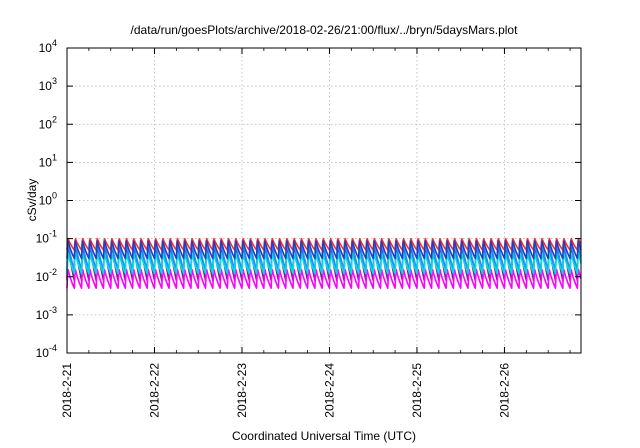 The image size is (640, 448). What do you see at coordinates (46, 275) in the screenshot?
I see `y-tick-label: 10⁻²` at bounding box center [46, 275].